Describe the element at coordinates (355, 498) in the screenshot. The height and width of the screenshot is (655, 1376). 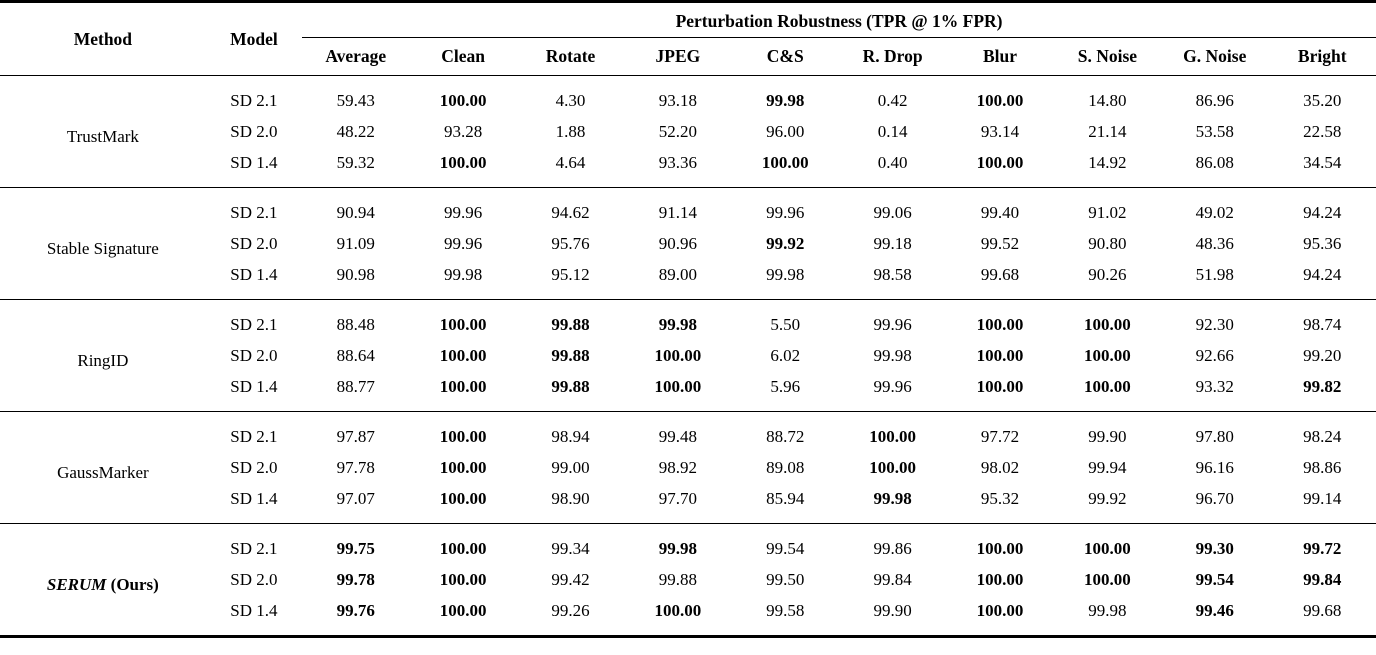
I see `value-cell: 97.07` at that location.